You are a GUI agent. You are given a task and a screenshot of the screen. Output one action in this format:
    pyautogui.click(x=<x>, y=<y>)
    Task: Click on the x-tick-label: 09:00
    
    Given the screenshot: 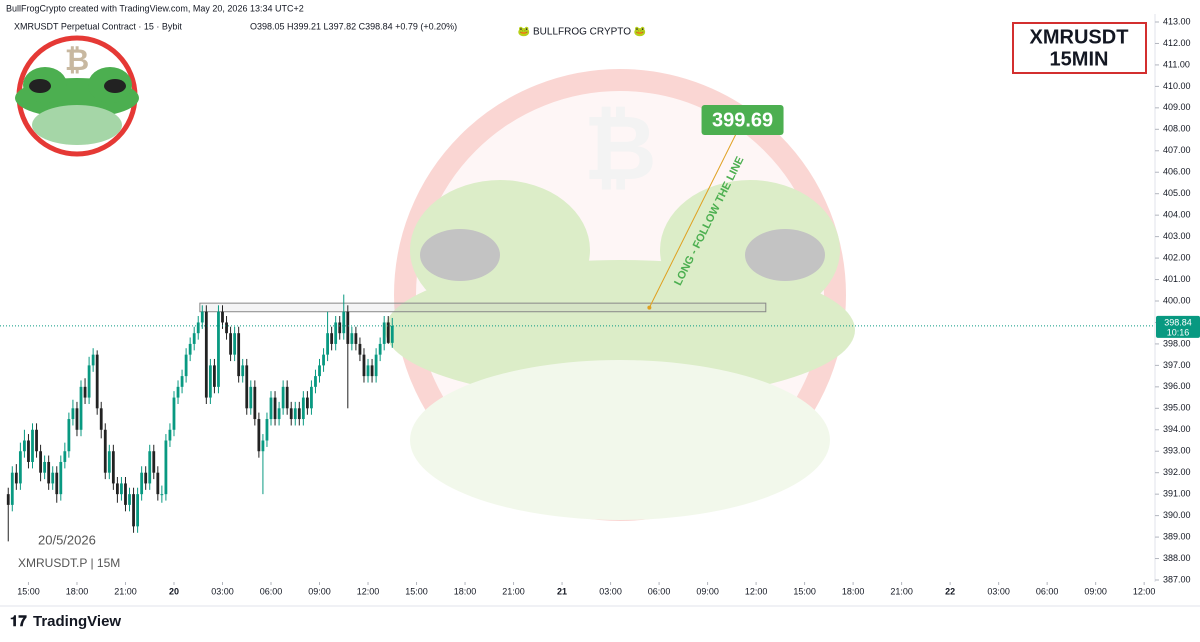 What is the action you would take?
    pyautogui.click(x=319, y=591)
    